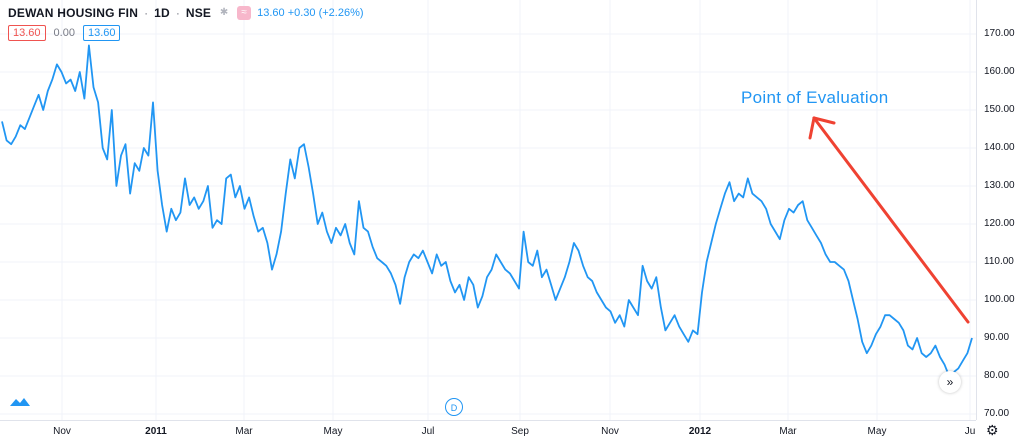 Image resolution: width=1024 pixels, height=441 pixels. What do you see at coordinates (999, 185) in the screenshot?
I see `price-tick-label: 130.00` at bounding box center [999, 185].